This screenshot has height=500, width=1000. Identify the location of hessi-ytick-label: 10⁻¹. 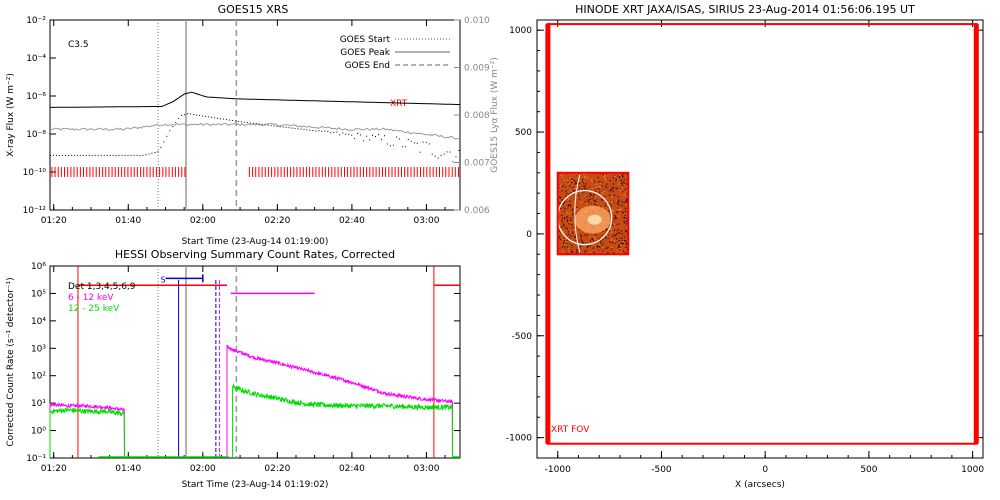
(36, 459).